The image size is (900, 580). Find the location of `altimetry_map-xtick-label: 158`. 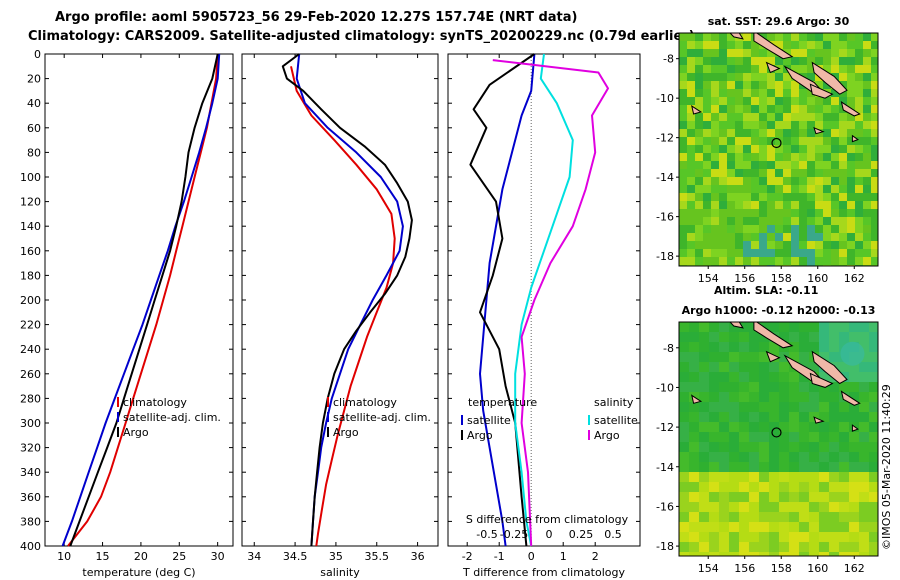

altimetry_map-xtick-label: 158 is located at coordinates (781, 568).